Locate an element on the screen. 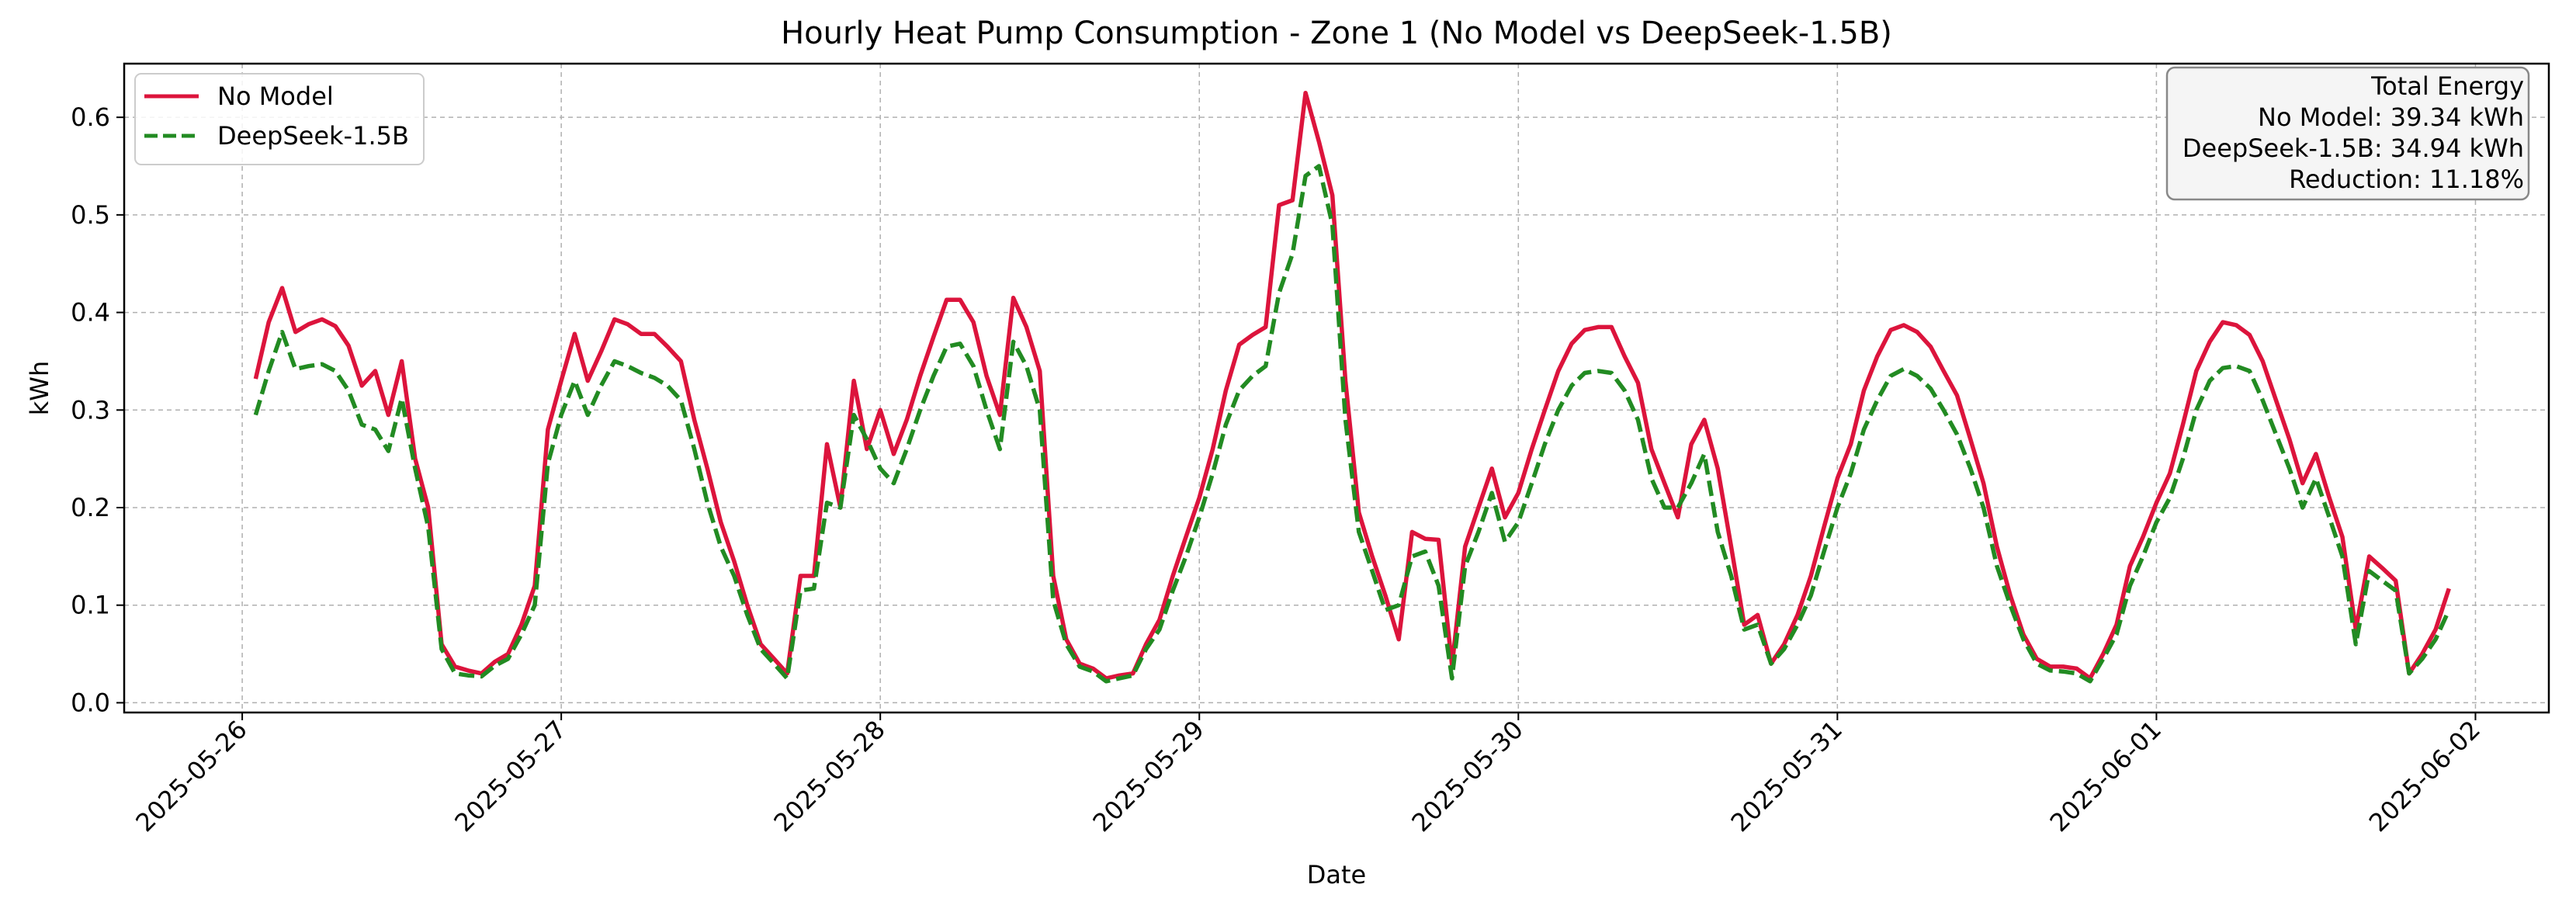 This screenshot has height=898, width=2576. annotation-reduction: Reduction: 11.18% is located at coordinates (2406, 179).